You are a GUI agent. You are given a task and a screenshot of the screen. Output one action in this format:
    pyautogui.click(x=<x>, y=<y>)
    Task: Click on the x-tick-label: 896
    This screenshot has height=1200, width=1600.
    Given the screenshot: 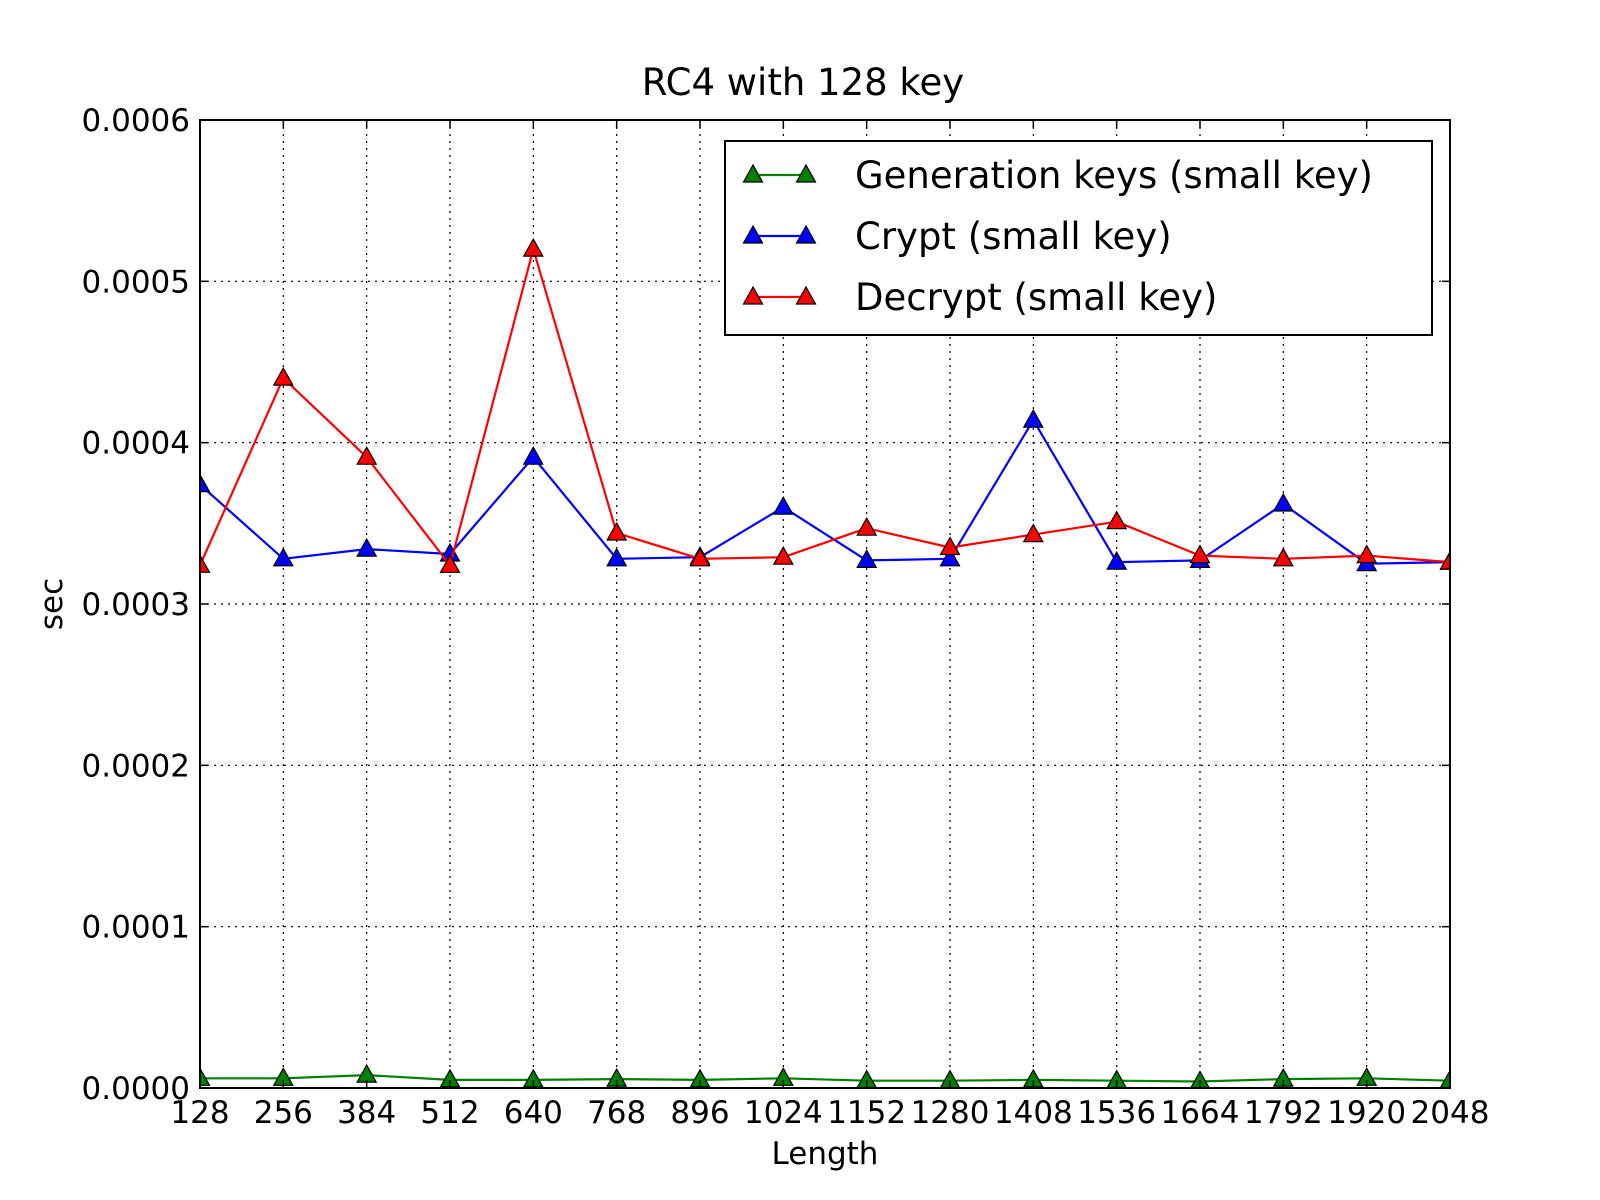 What is the action you would take?
    pyautogui.click(x=699, y=1113)
    